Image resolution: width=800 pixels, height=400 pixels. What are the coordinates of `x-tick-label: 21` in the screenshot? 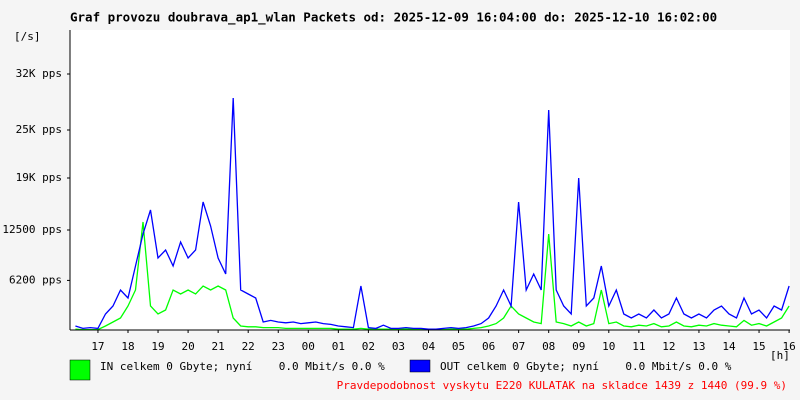 It's located at (218, 346).